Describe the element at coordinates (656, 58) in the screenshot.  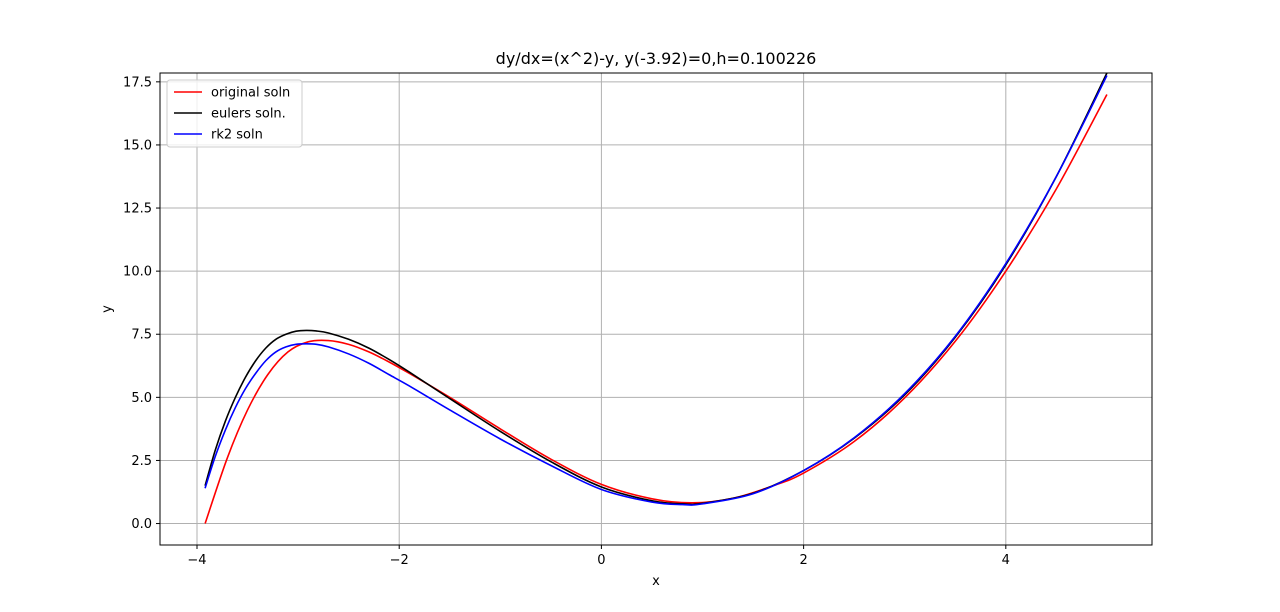
I see `chart-title: dy/dx=(x^2)-y, y(-3.92)=0,h=0.100226` at that location.